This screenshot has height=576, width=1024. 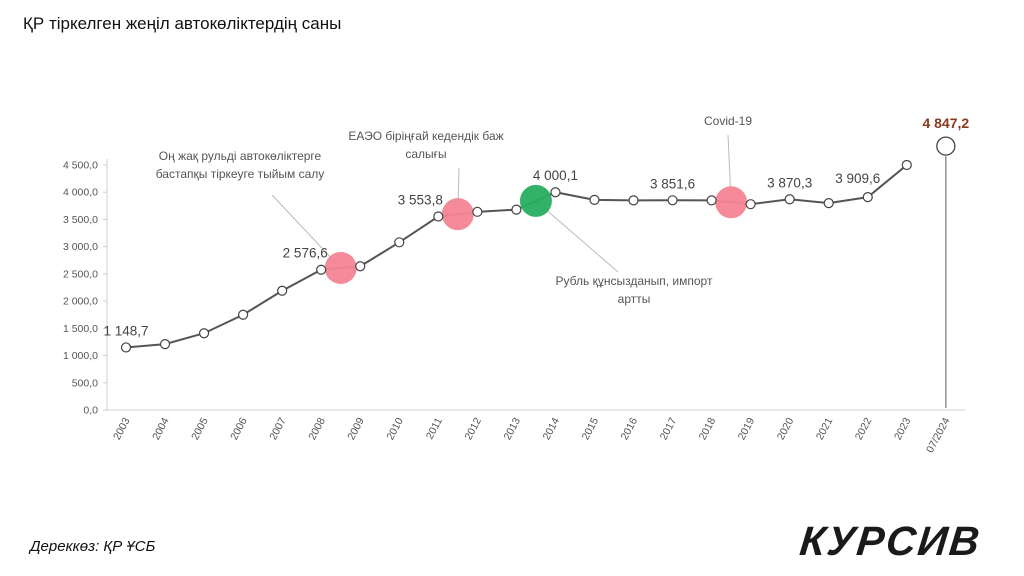 What do you see at coordinates (395, 429) in the screenshot?
I see `x-tick-label: 2010` at bounding box center [395, 429].